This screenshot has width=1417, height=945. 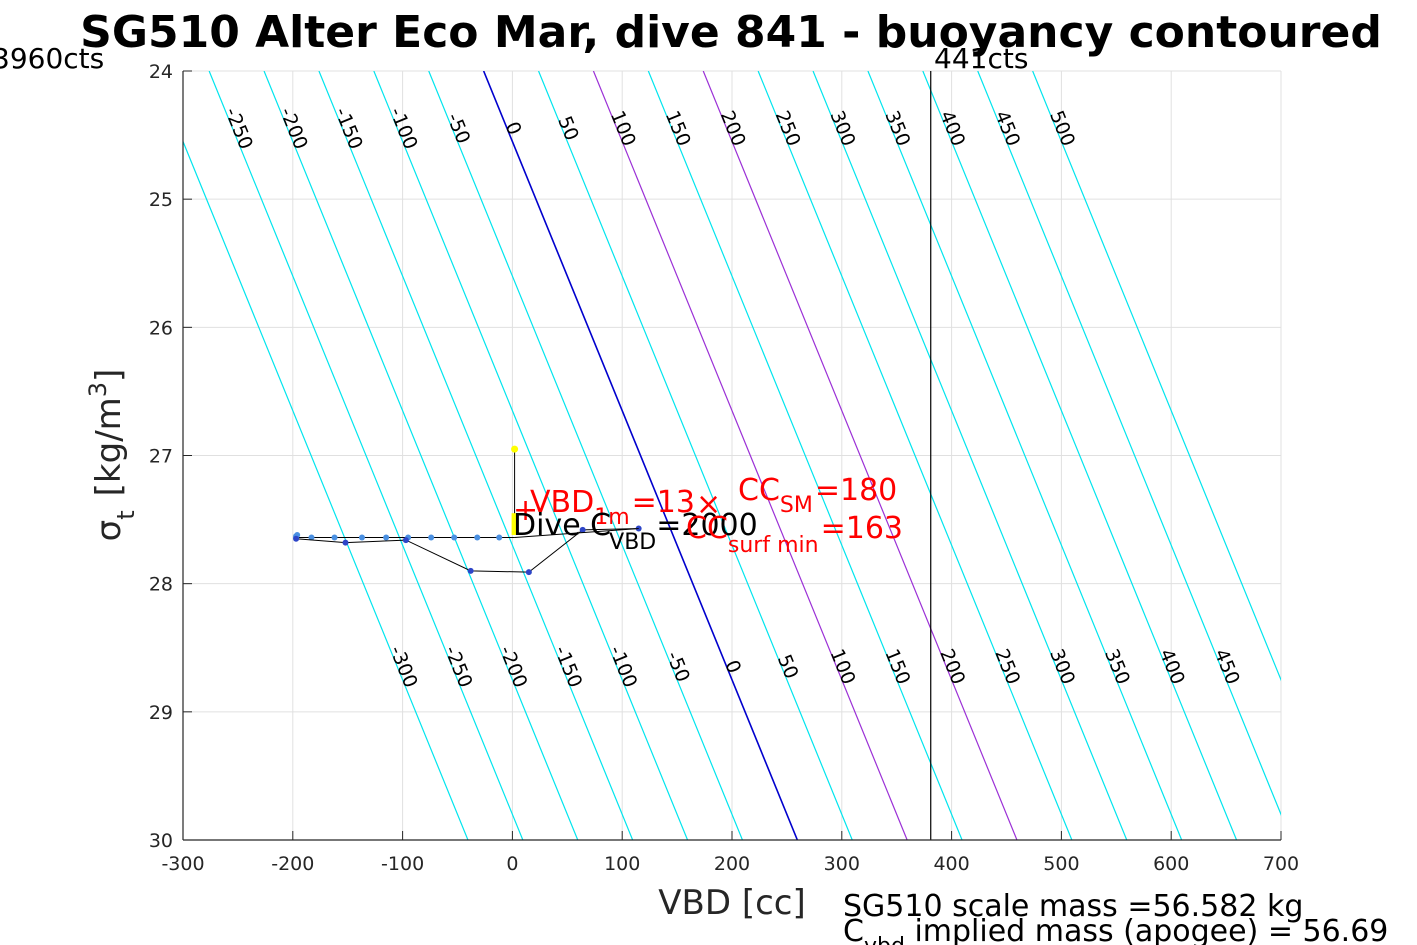 I want to click on cc-surf-value: =163, so click(x=862, y=528).